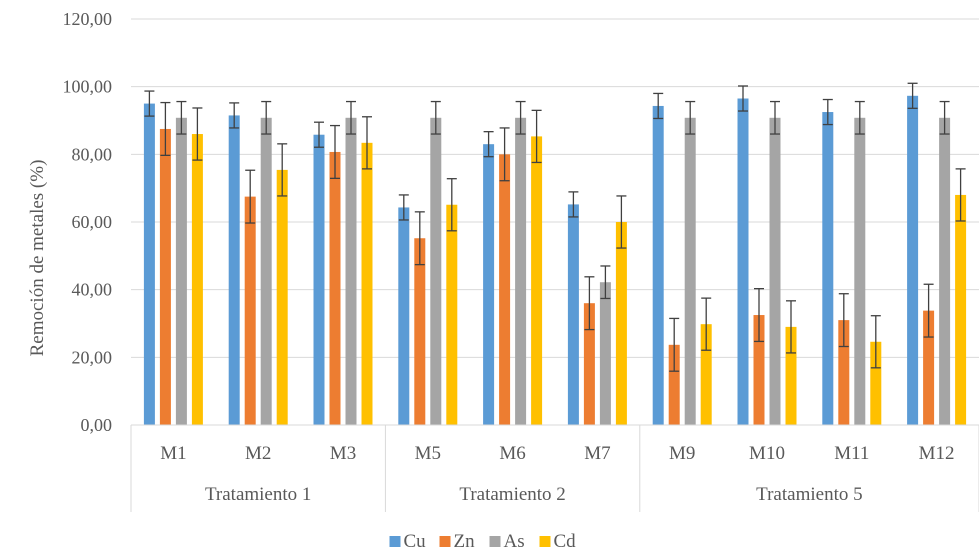 This screenshot has height=558, width=979. Describe the element at coordinates (605, 353) in the screenshot. I see `bar-as-m7` at that location.